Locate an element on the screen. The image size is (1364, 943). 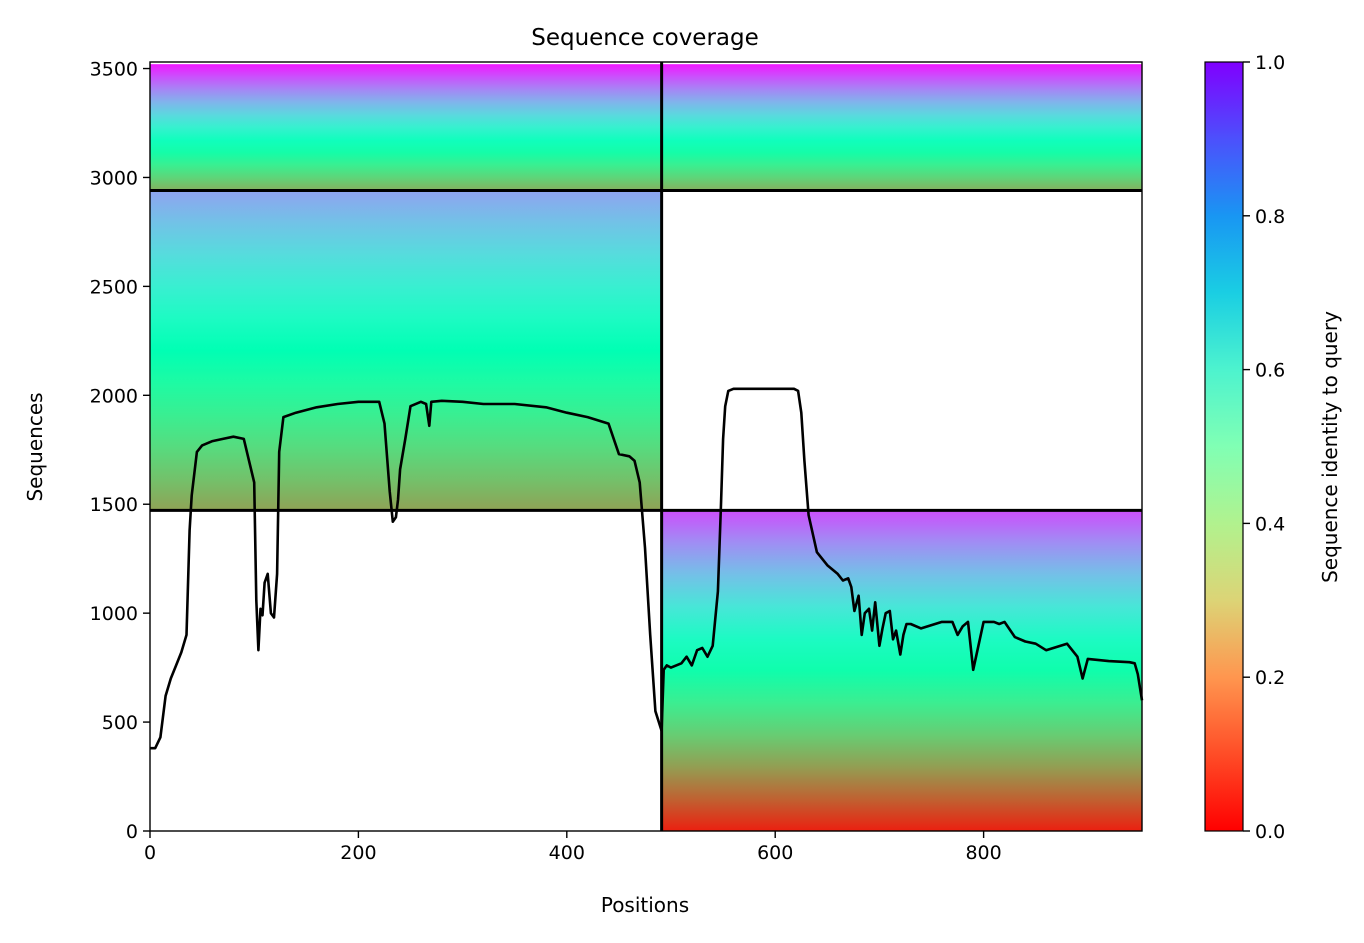
y-tick-label: 0 is located at coordinates (132, 832).